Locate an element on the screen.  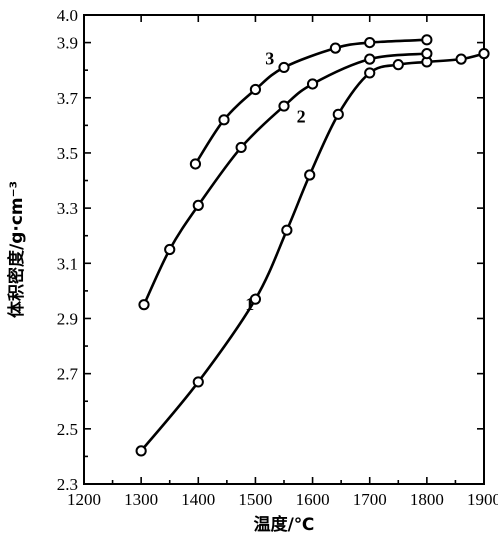
x-tick-label-1: 1300 is located at coordinates (141, 499).